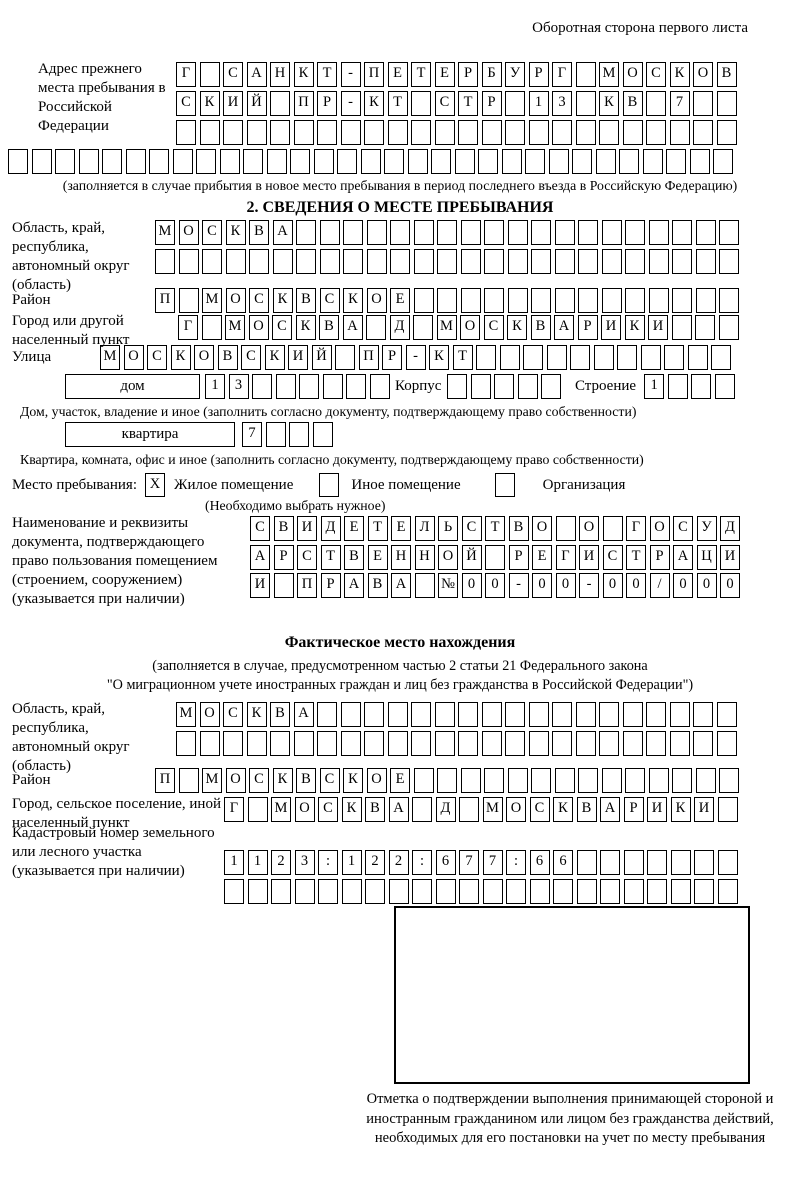 Image resolution: width=800 pixels, height=1180 pixels. I want to click on char-cell: М, so click(110, 357).